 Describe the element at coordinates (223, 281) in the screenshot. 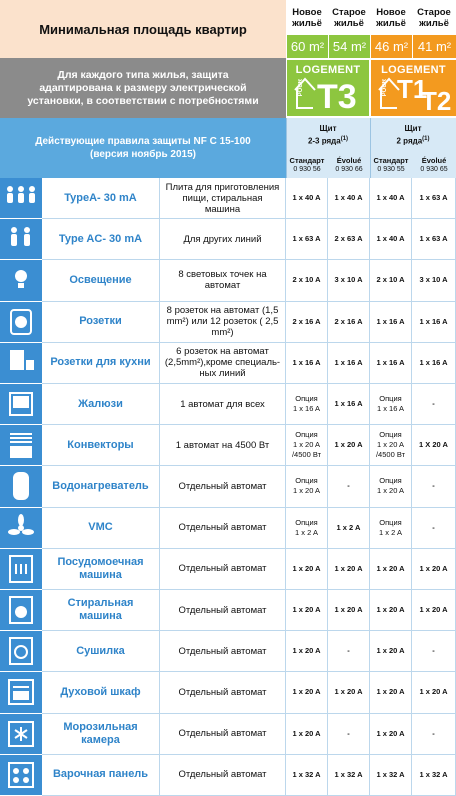

I see `row-description-cell: 8 световых точек на автомат` at that location.